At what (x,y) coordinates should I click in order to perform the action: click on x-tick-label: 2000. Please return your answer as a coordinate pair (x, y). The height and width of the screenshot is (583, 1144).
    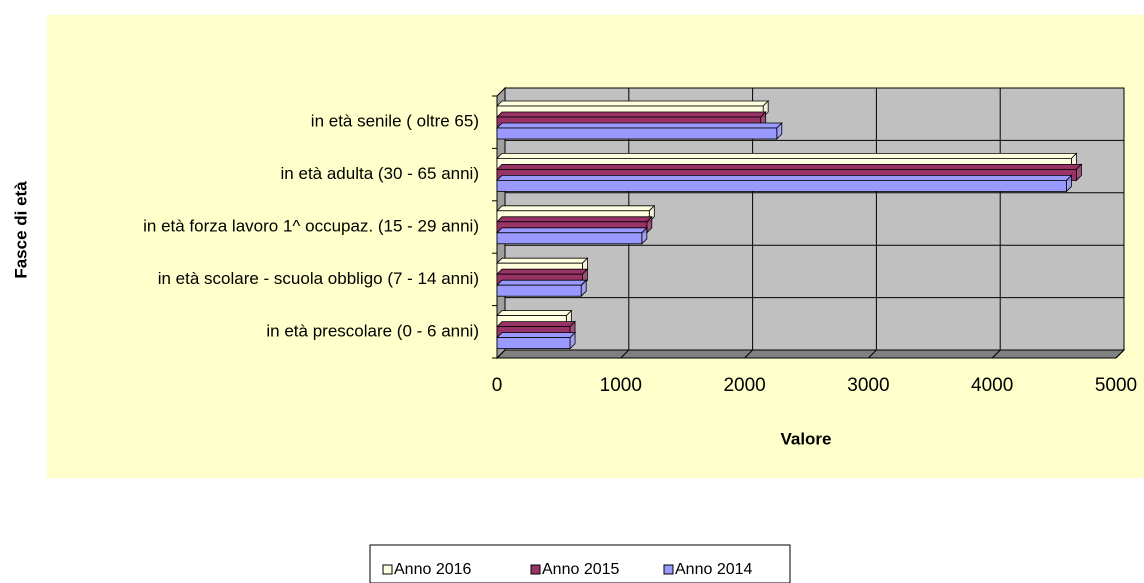
    Looking at the image, I should click on (744, 385).